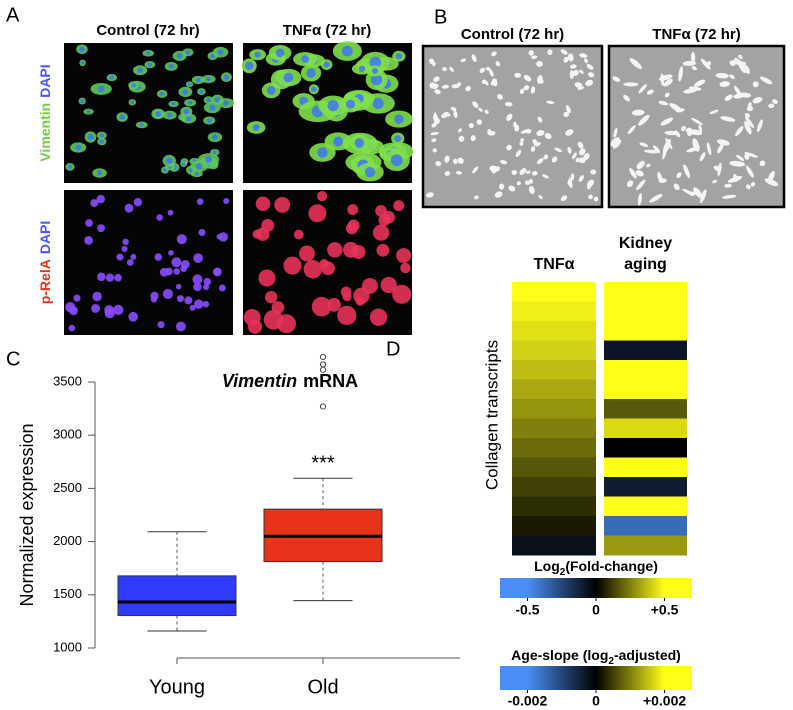  I want to click on y-tick-label: 2500, so click(67, 487).